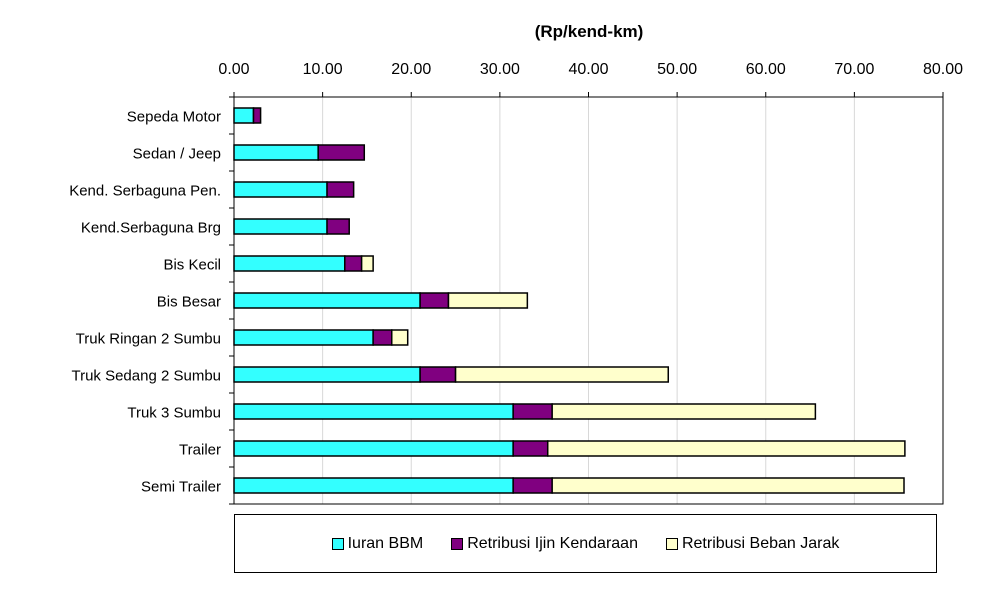  I want to click on category-label: Truk Sedang 2 Sumbu, so click(146, 376).